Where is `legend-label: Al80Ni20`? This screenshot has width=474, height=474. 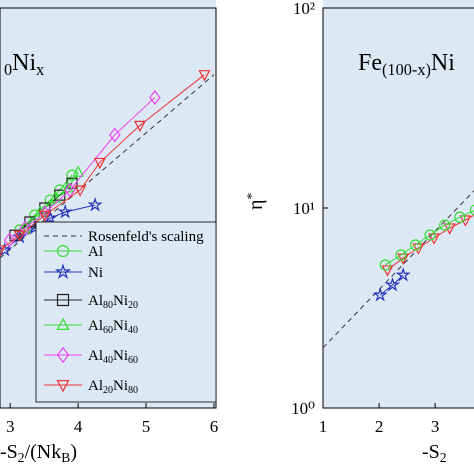 legend-label: Al80Ni20 is located at coordinates (113, 302).